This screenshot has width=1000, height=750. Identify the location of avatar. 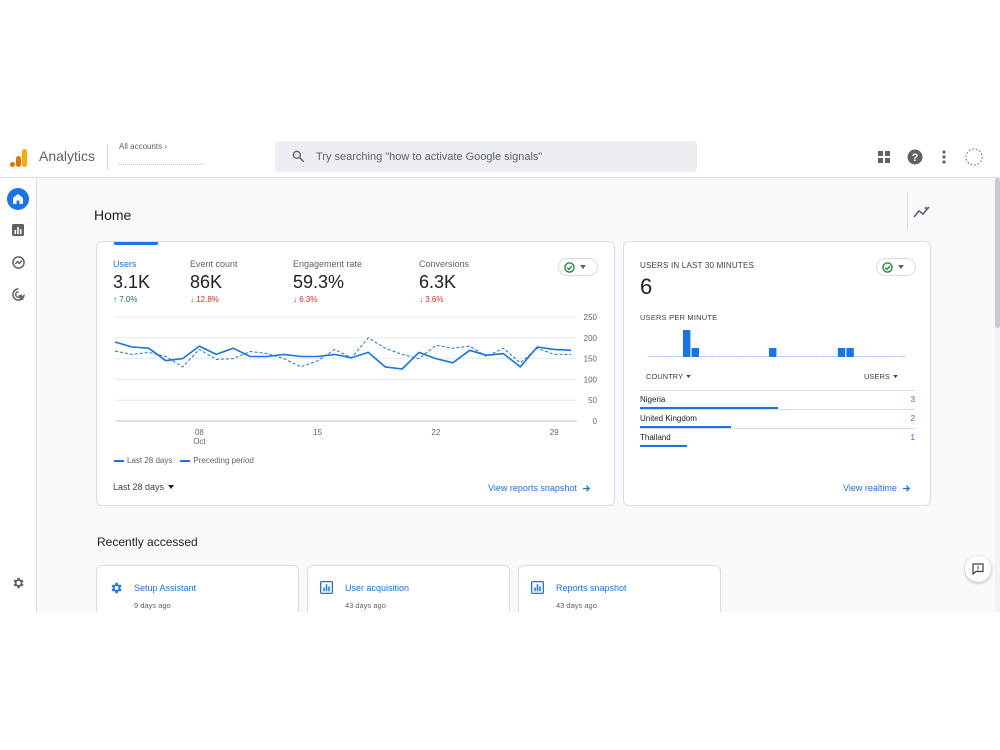
(974, 157).